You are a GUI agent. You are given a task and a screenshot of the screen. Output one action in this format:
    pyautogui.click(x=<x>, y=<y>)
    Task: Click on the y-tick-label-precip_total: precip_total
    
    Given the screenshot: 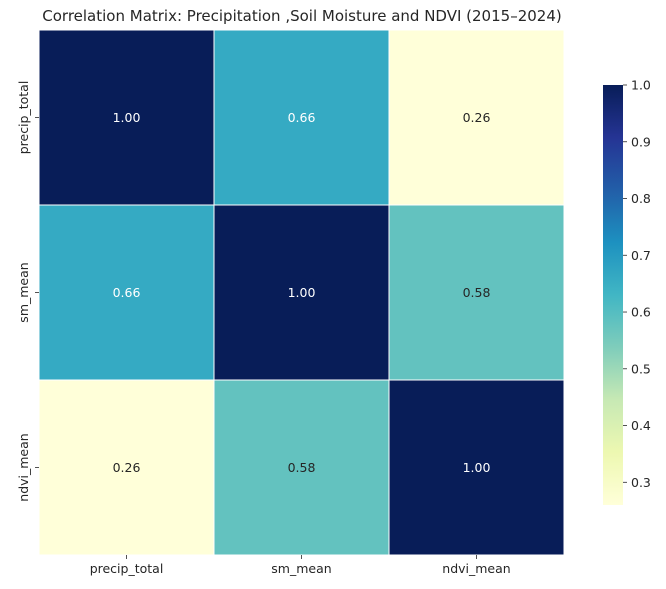 What is the action you would take?
    pyautogui.click(x=23, y=118)
    